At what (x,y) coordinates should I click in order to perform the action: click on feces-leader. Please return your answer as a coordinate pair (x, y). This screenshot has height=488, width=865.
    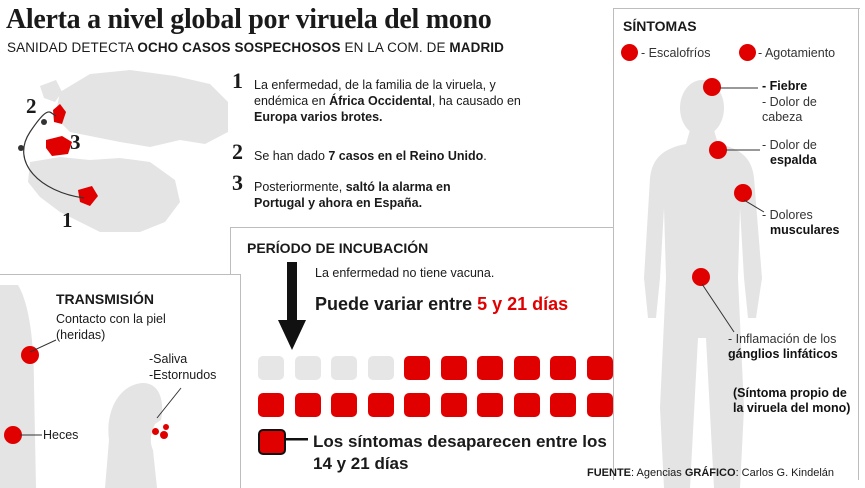
    Looking at the image, I should click on (31, 435).